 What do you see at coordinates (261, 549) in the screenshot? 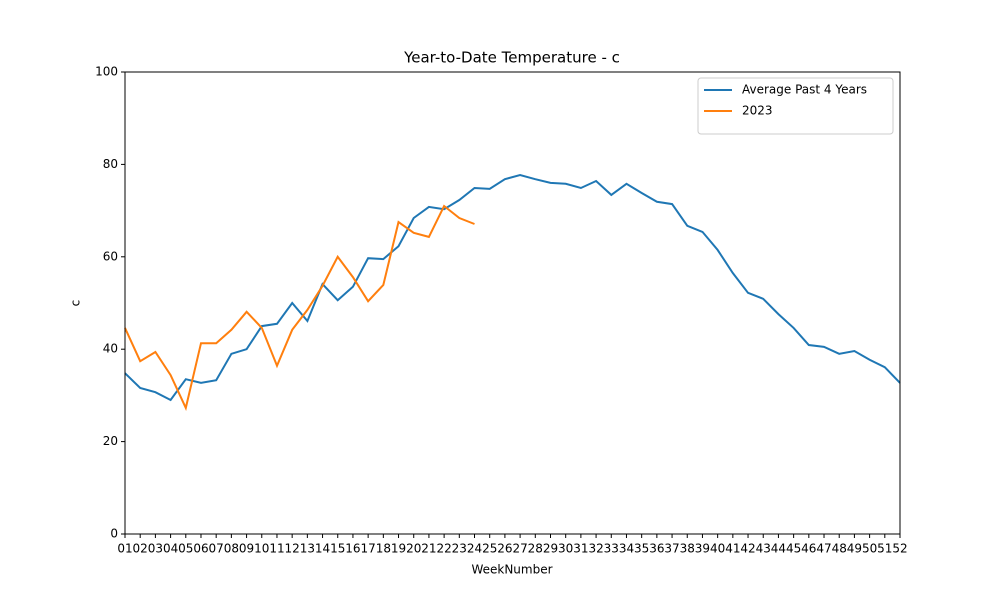
I see `x-tick-label: 10` at bounding box center [261, 549].